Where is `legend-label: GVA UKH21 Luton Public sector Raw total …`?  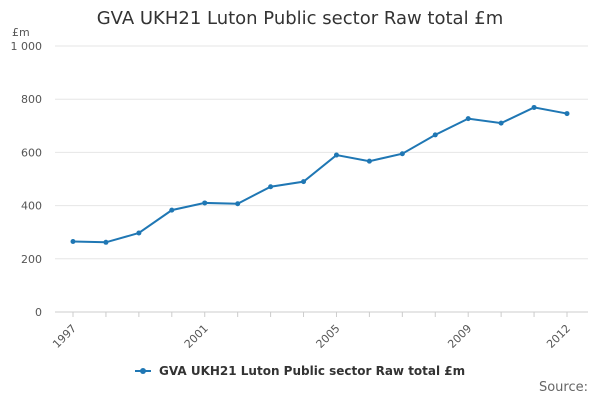 legend-label: GVA UKH21 Luton Public sector Raw total … is located at coordinates (312, 371).